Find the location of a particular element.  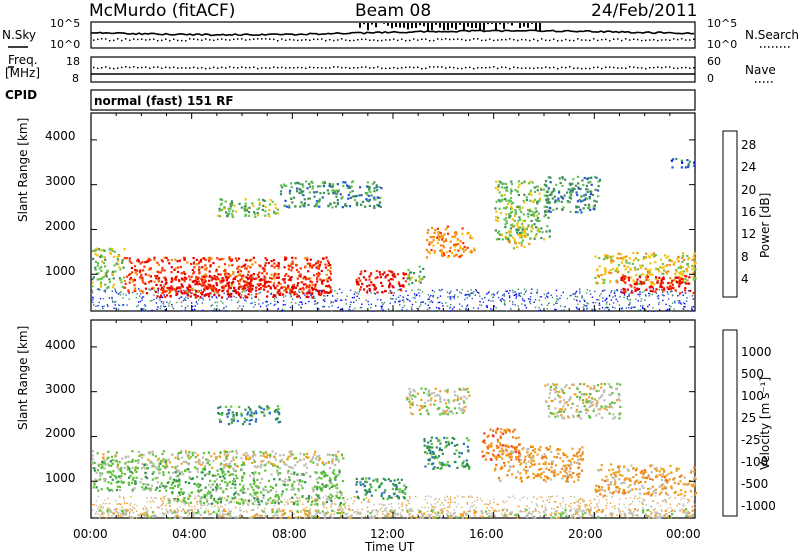

power-cbar-tick-20: 20 is located at coordinates (749, 190).